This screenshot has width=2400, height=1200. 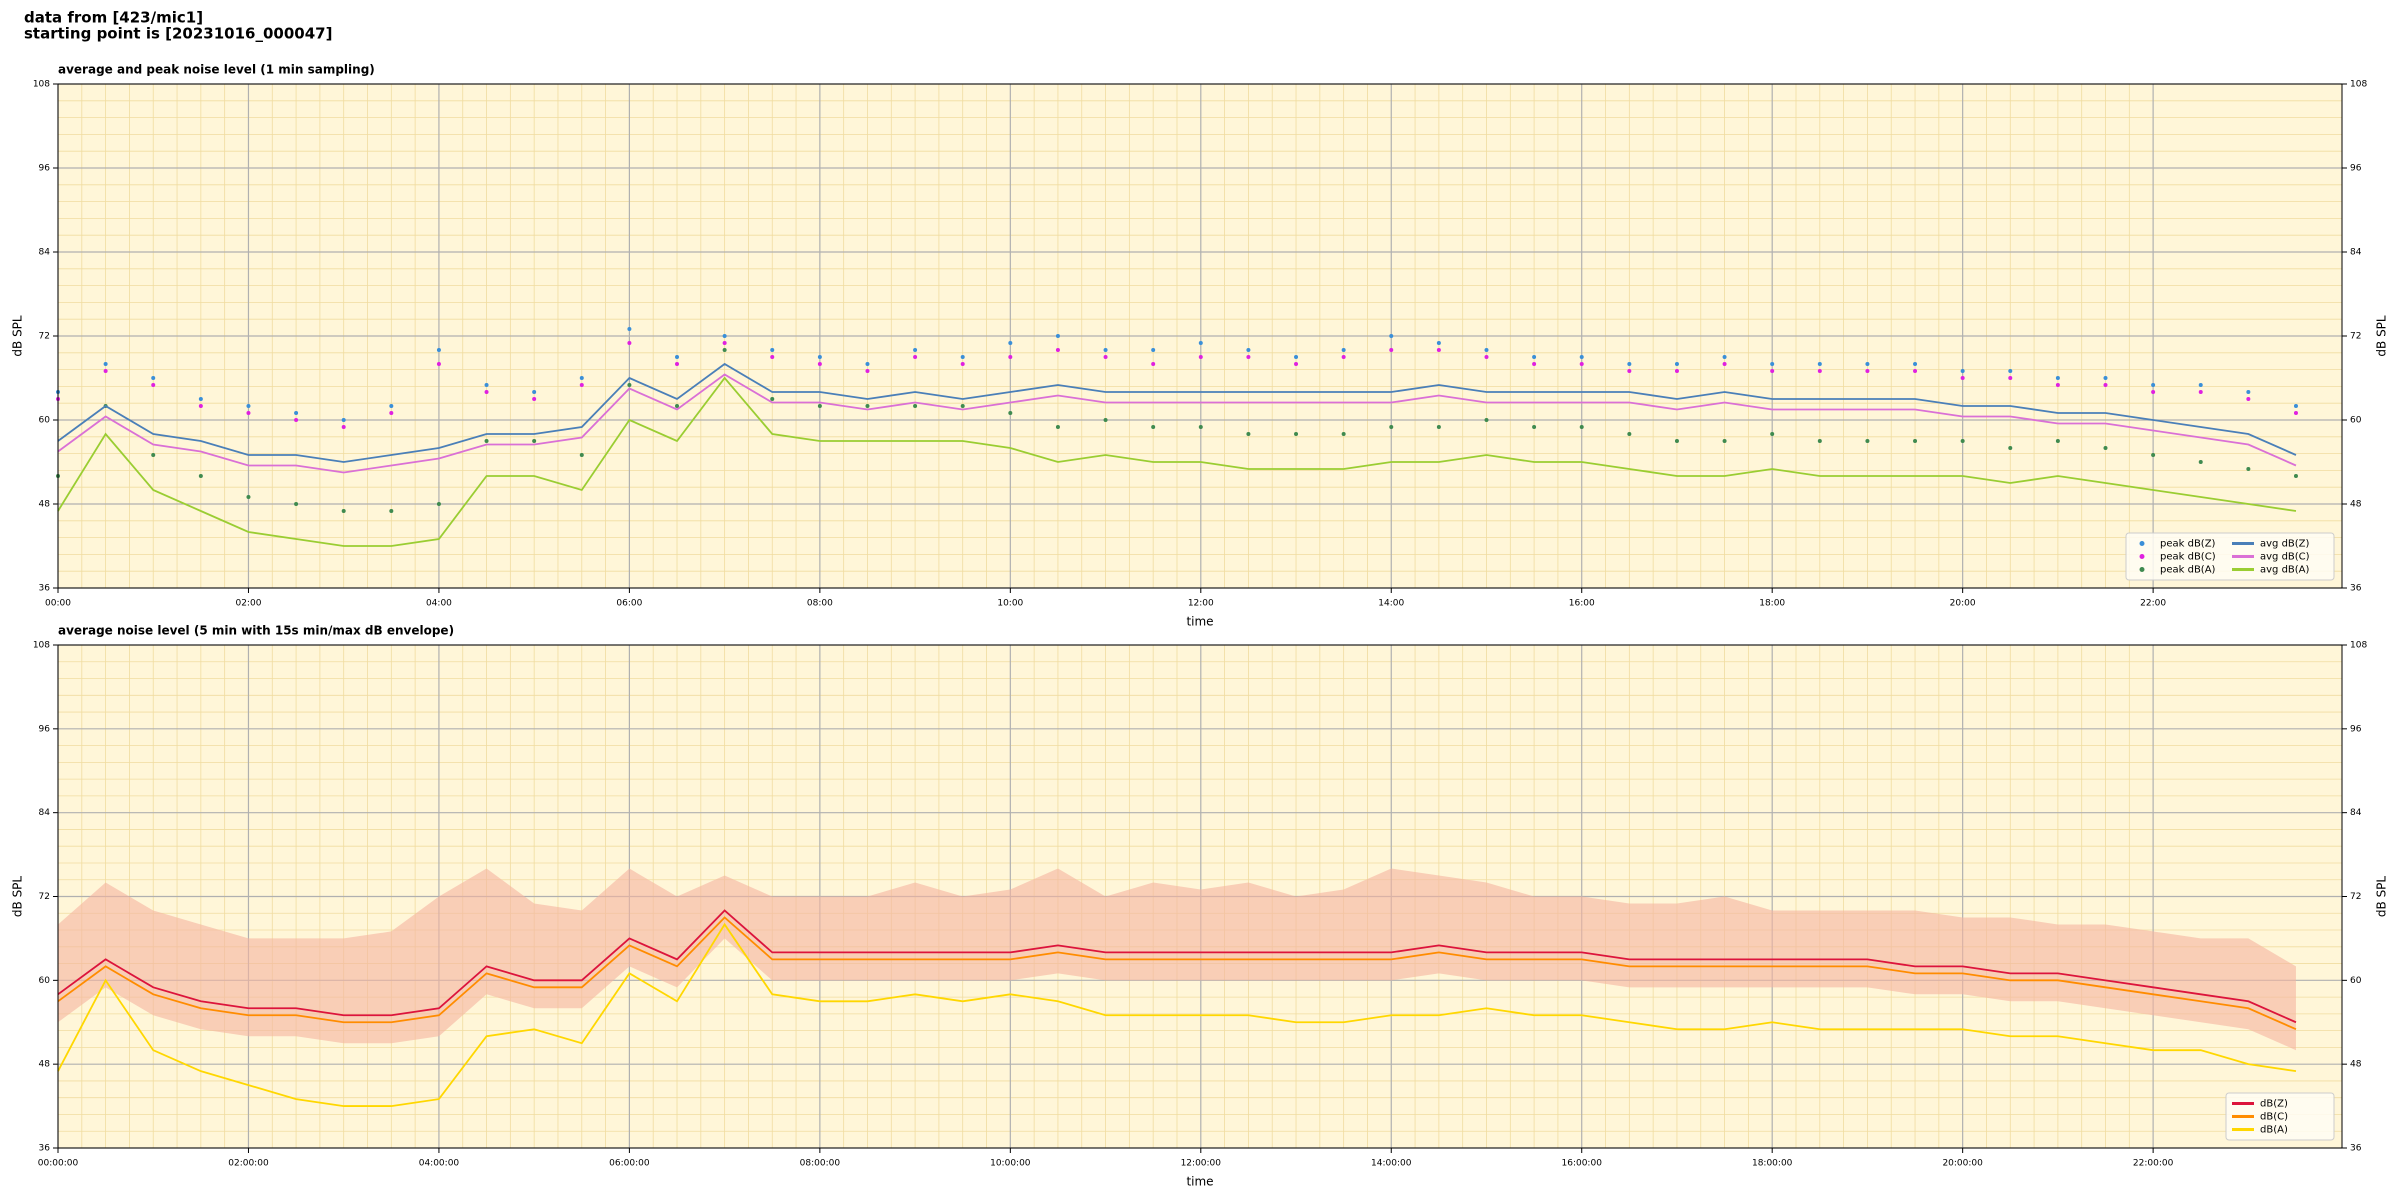 I want to click on legend-label: peak dB(A), so click(x=2188, y=570).